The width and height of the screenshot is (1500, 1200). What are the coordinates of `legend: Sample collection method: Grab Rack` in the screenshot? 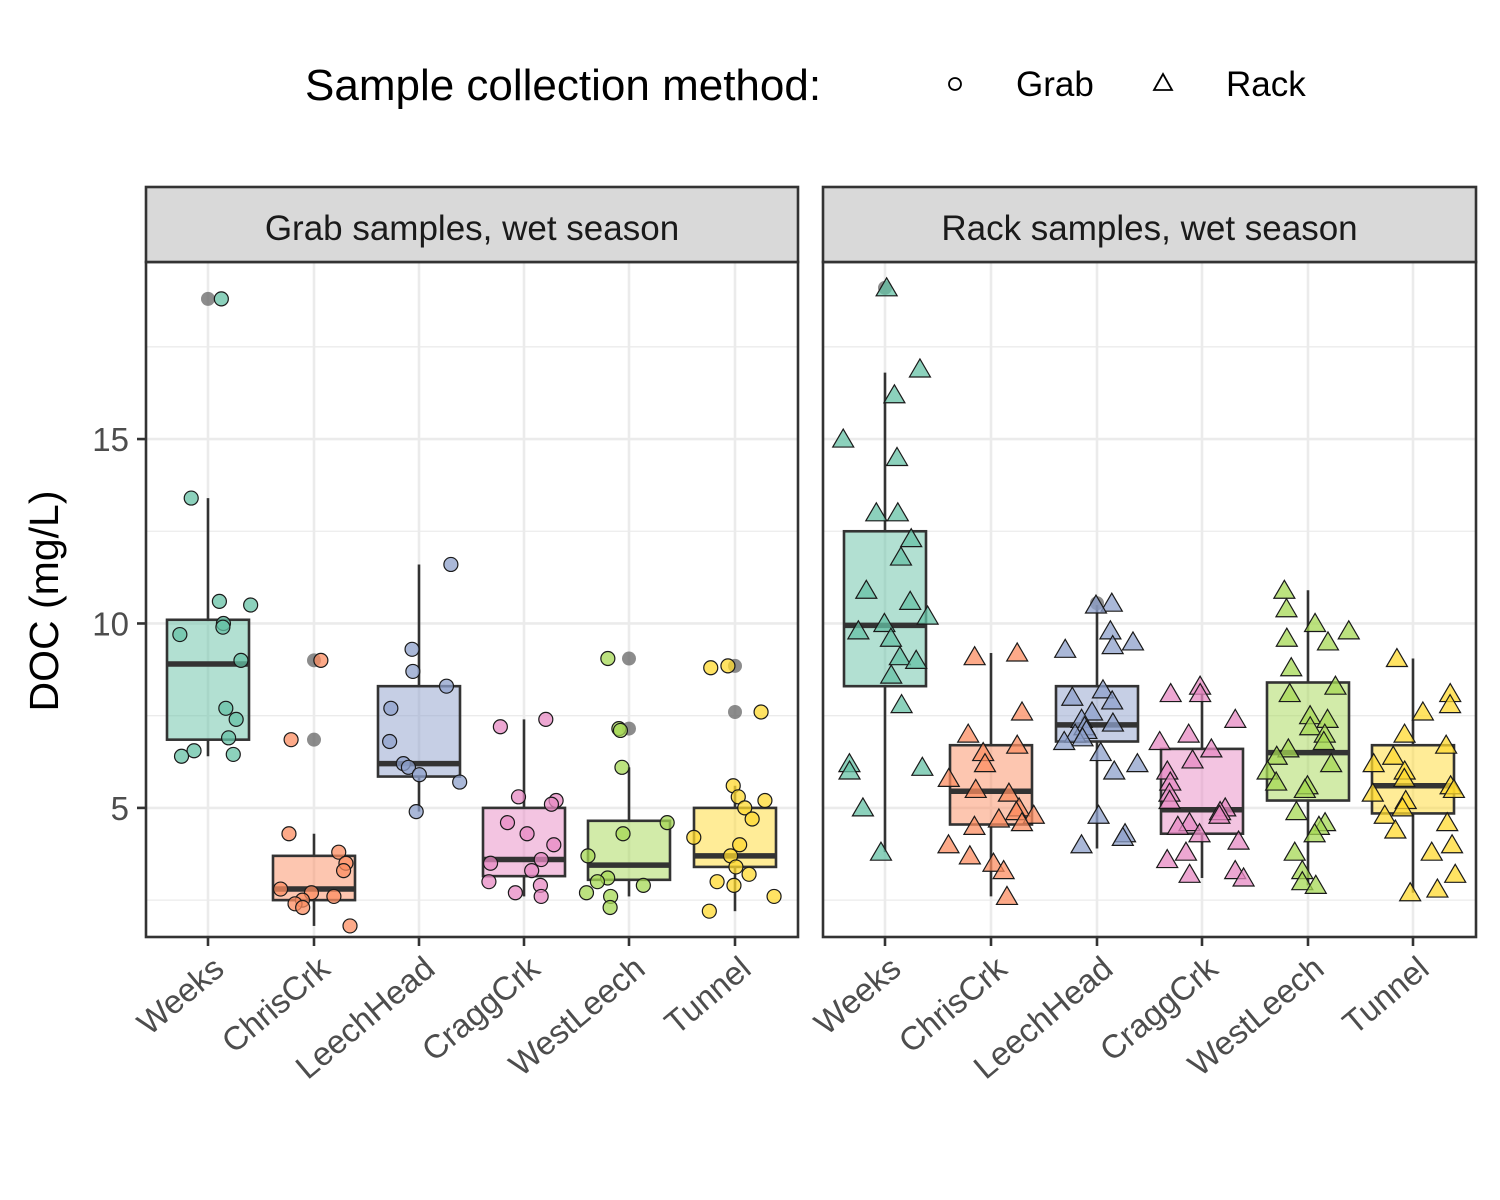 It's located at (805, 85).